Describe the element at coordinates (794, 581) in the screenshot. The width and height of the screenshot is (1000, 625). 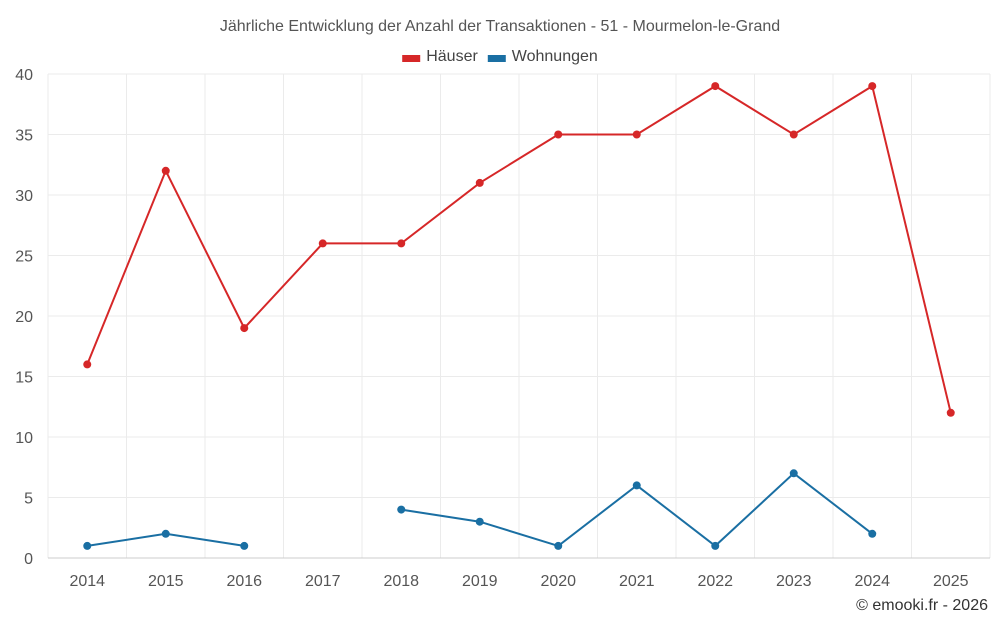
I see `x-tick-label: 2023` at that location.